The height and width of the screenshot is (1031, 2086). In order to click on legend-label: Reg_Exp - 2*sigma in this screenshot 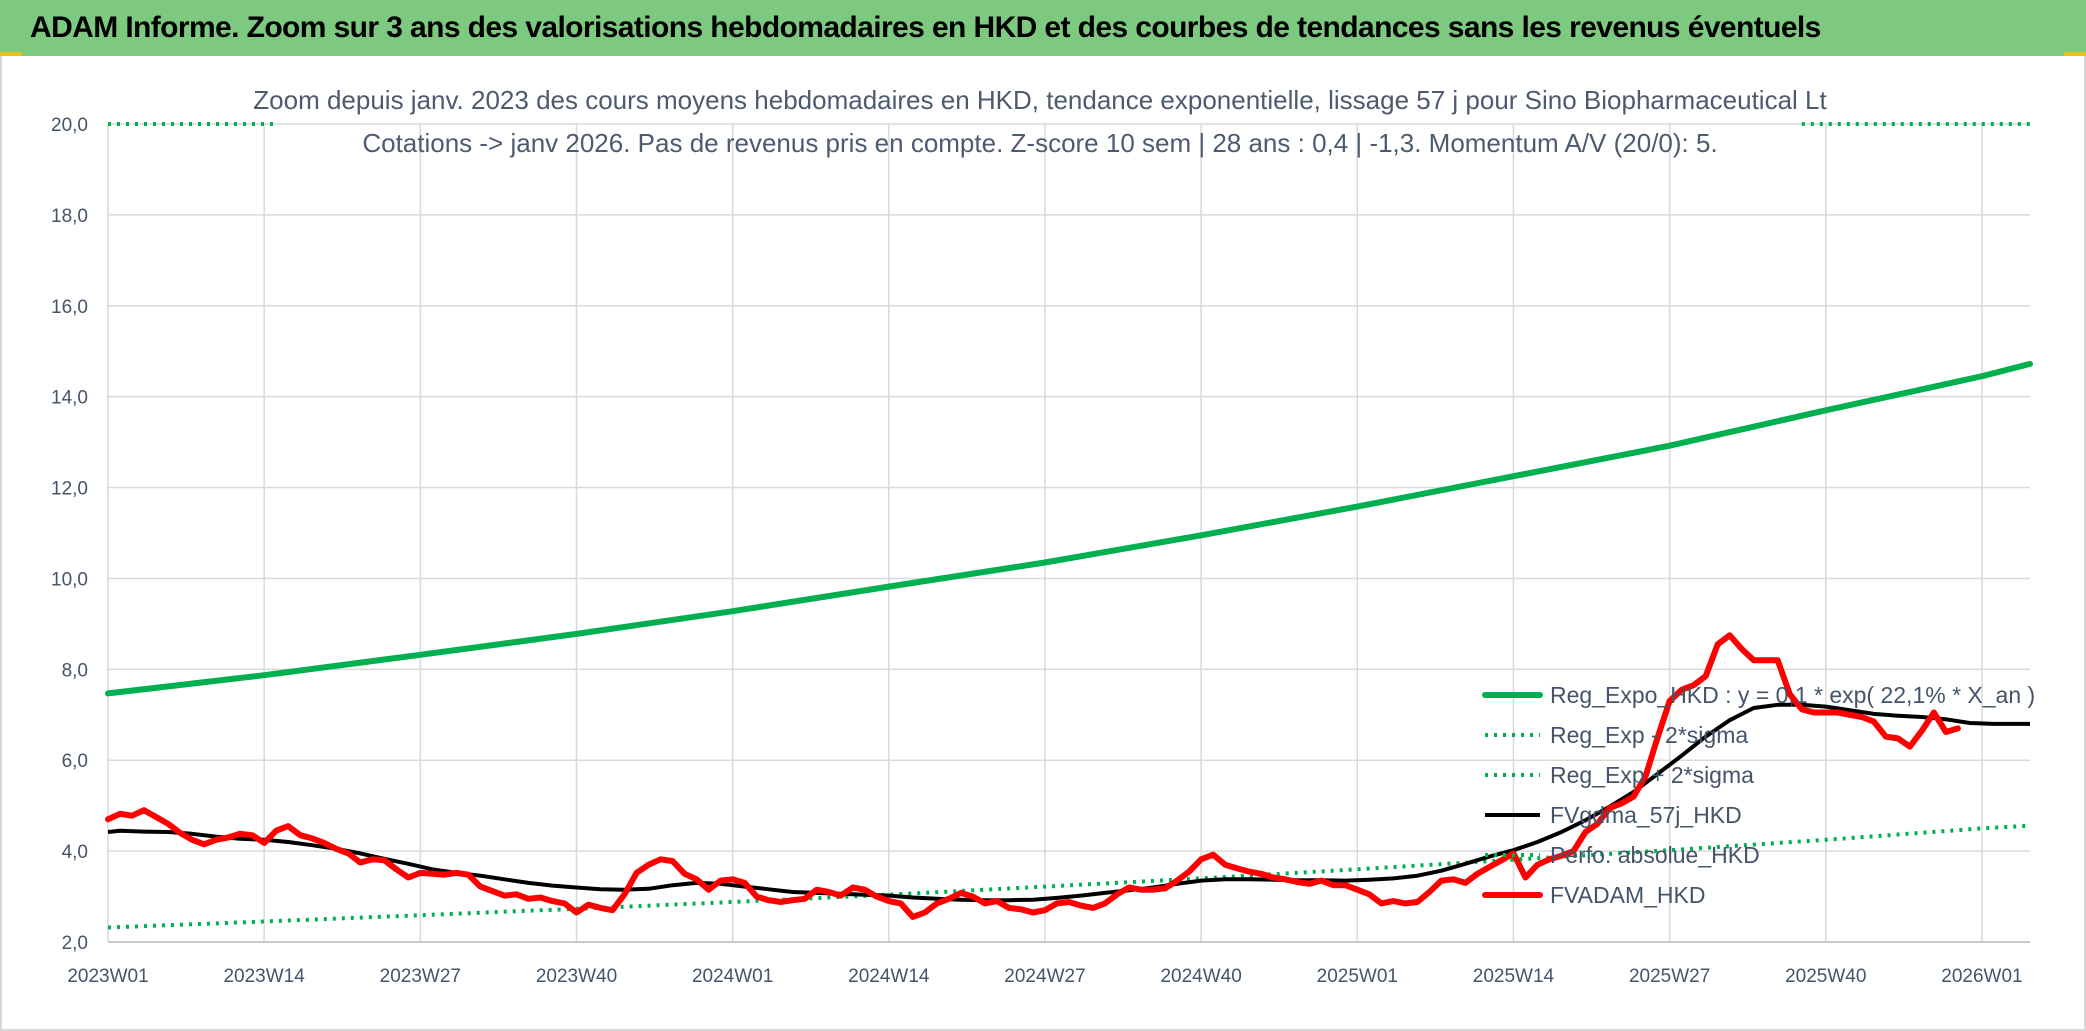, I will do `click(1649, 735)`.